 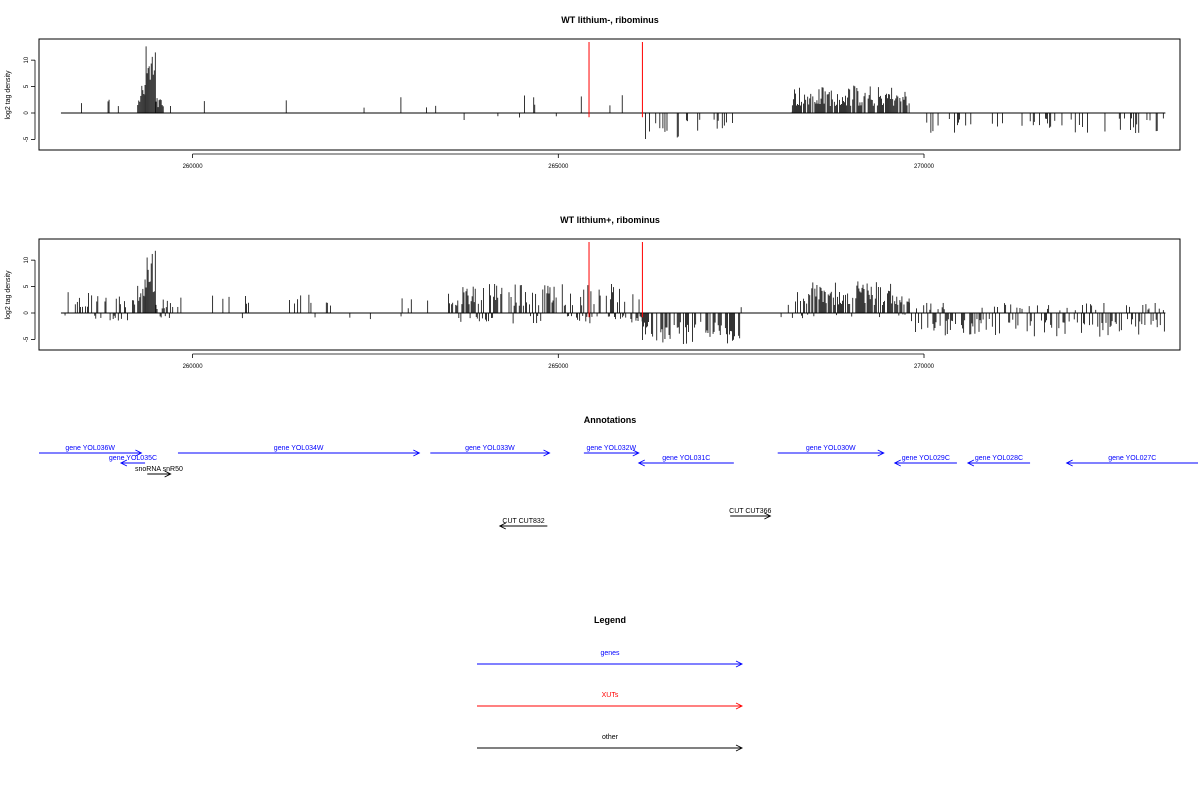 I want to click on feature-label: gene YOL032W, so click(x=611, y=448).